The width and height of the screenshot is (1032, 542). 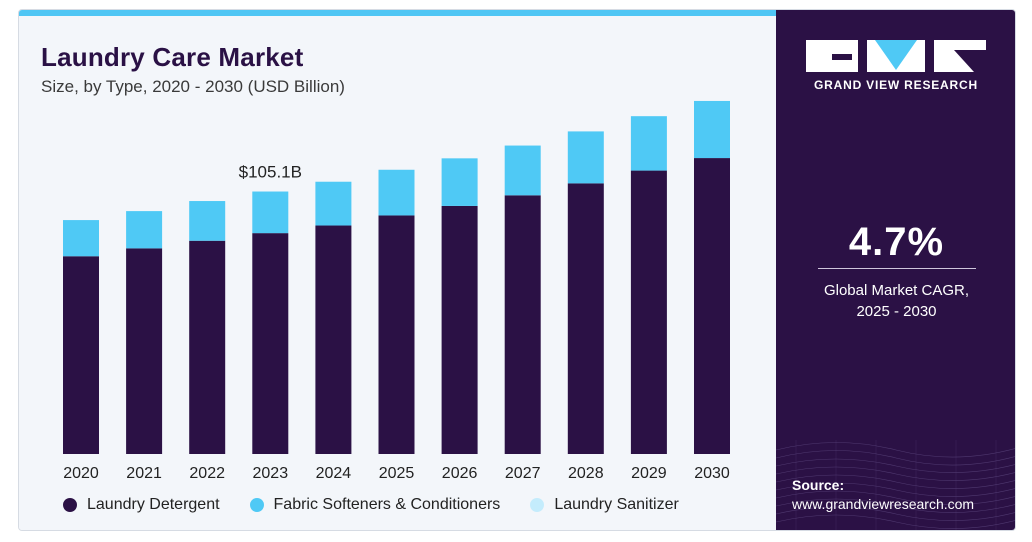 I want to click on logo-center-triangle-icon, so click(x=896, y=56).